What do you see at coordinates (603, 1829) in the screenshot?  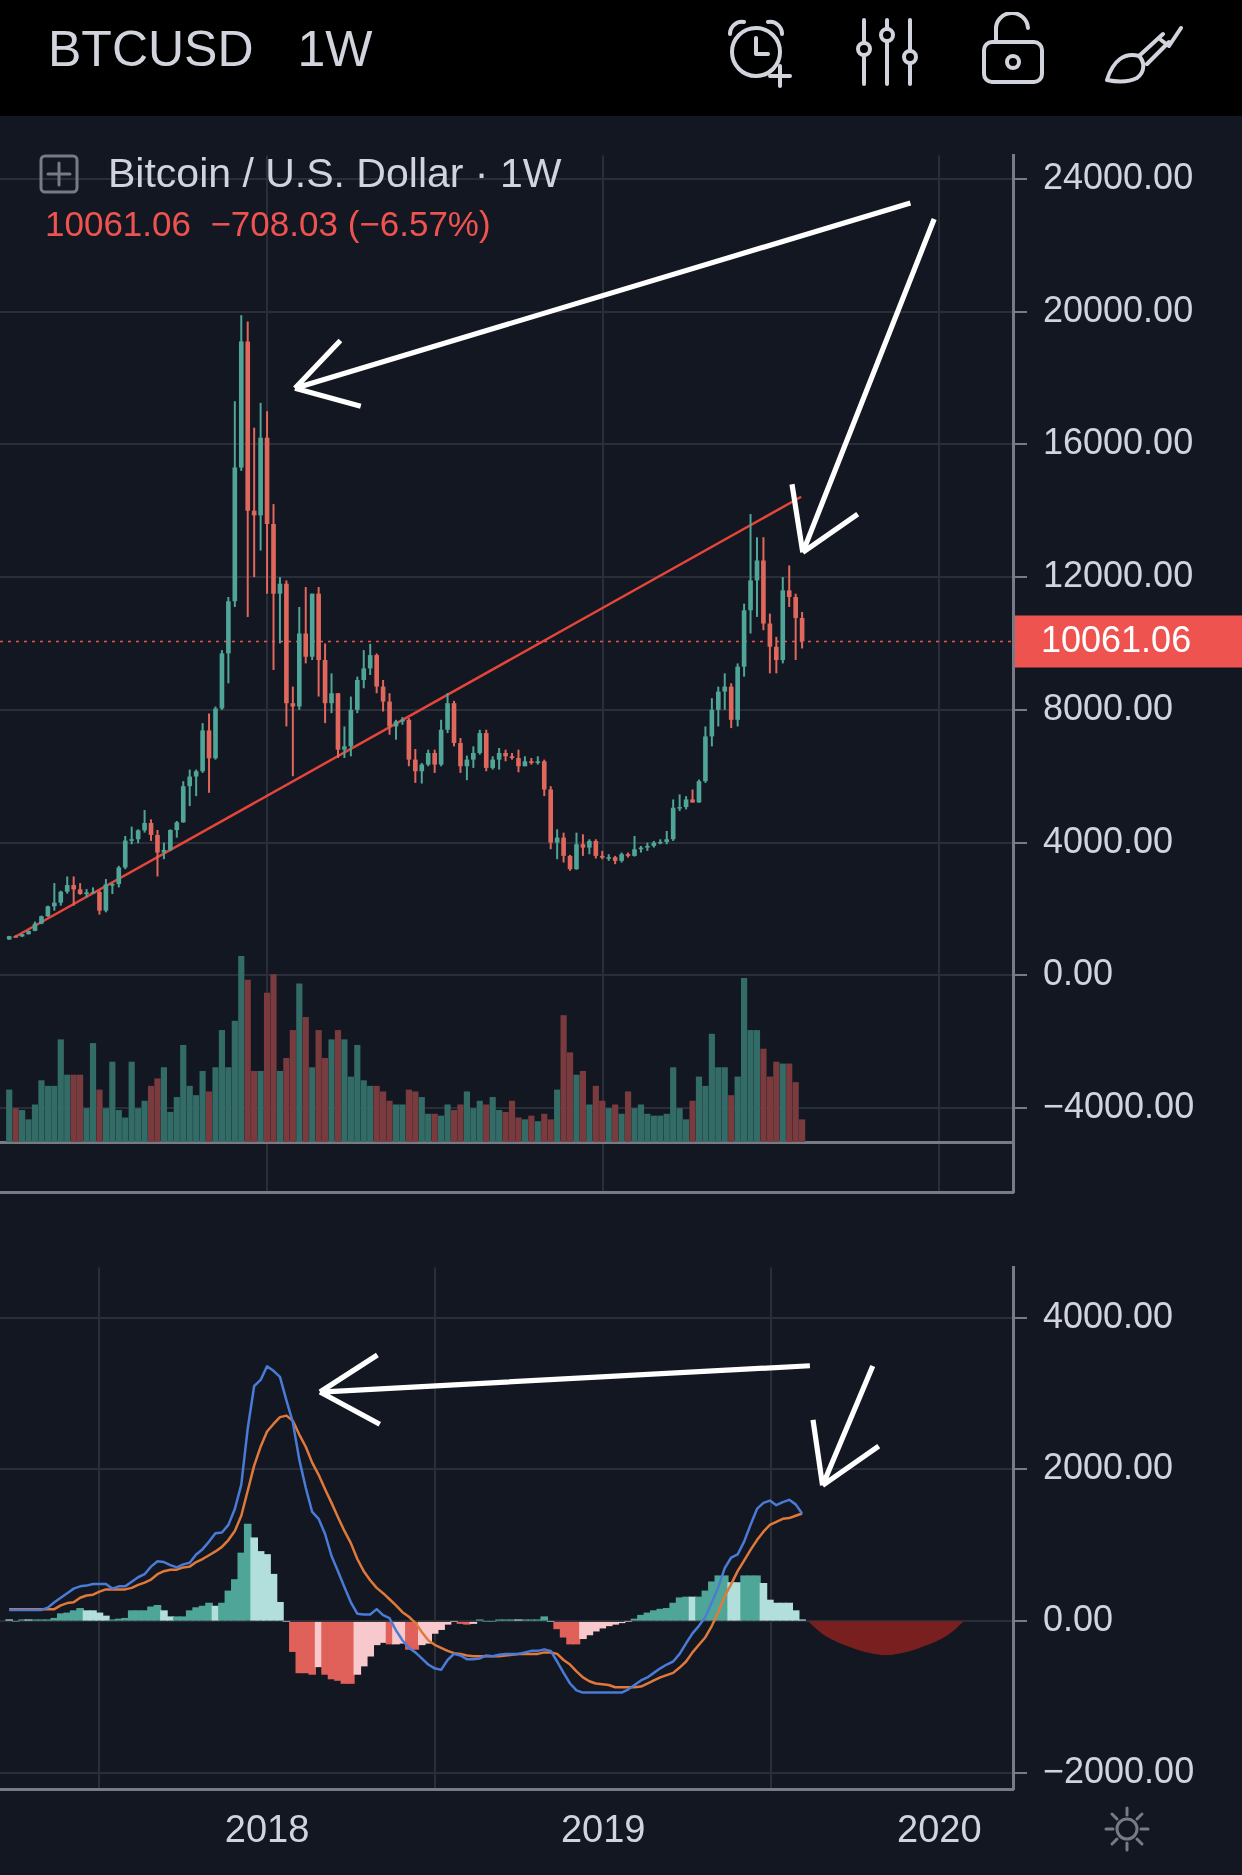 I see `x-tick-label: 2019` at bounding box center [603, 1829].